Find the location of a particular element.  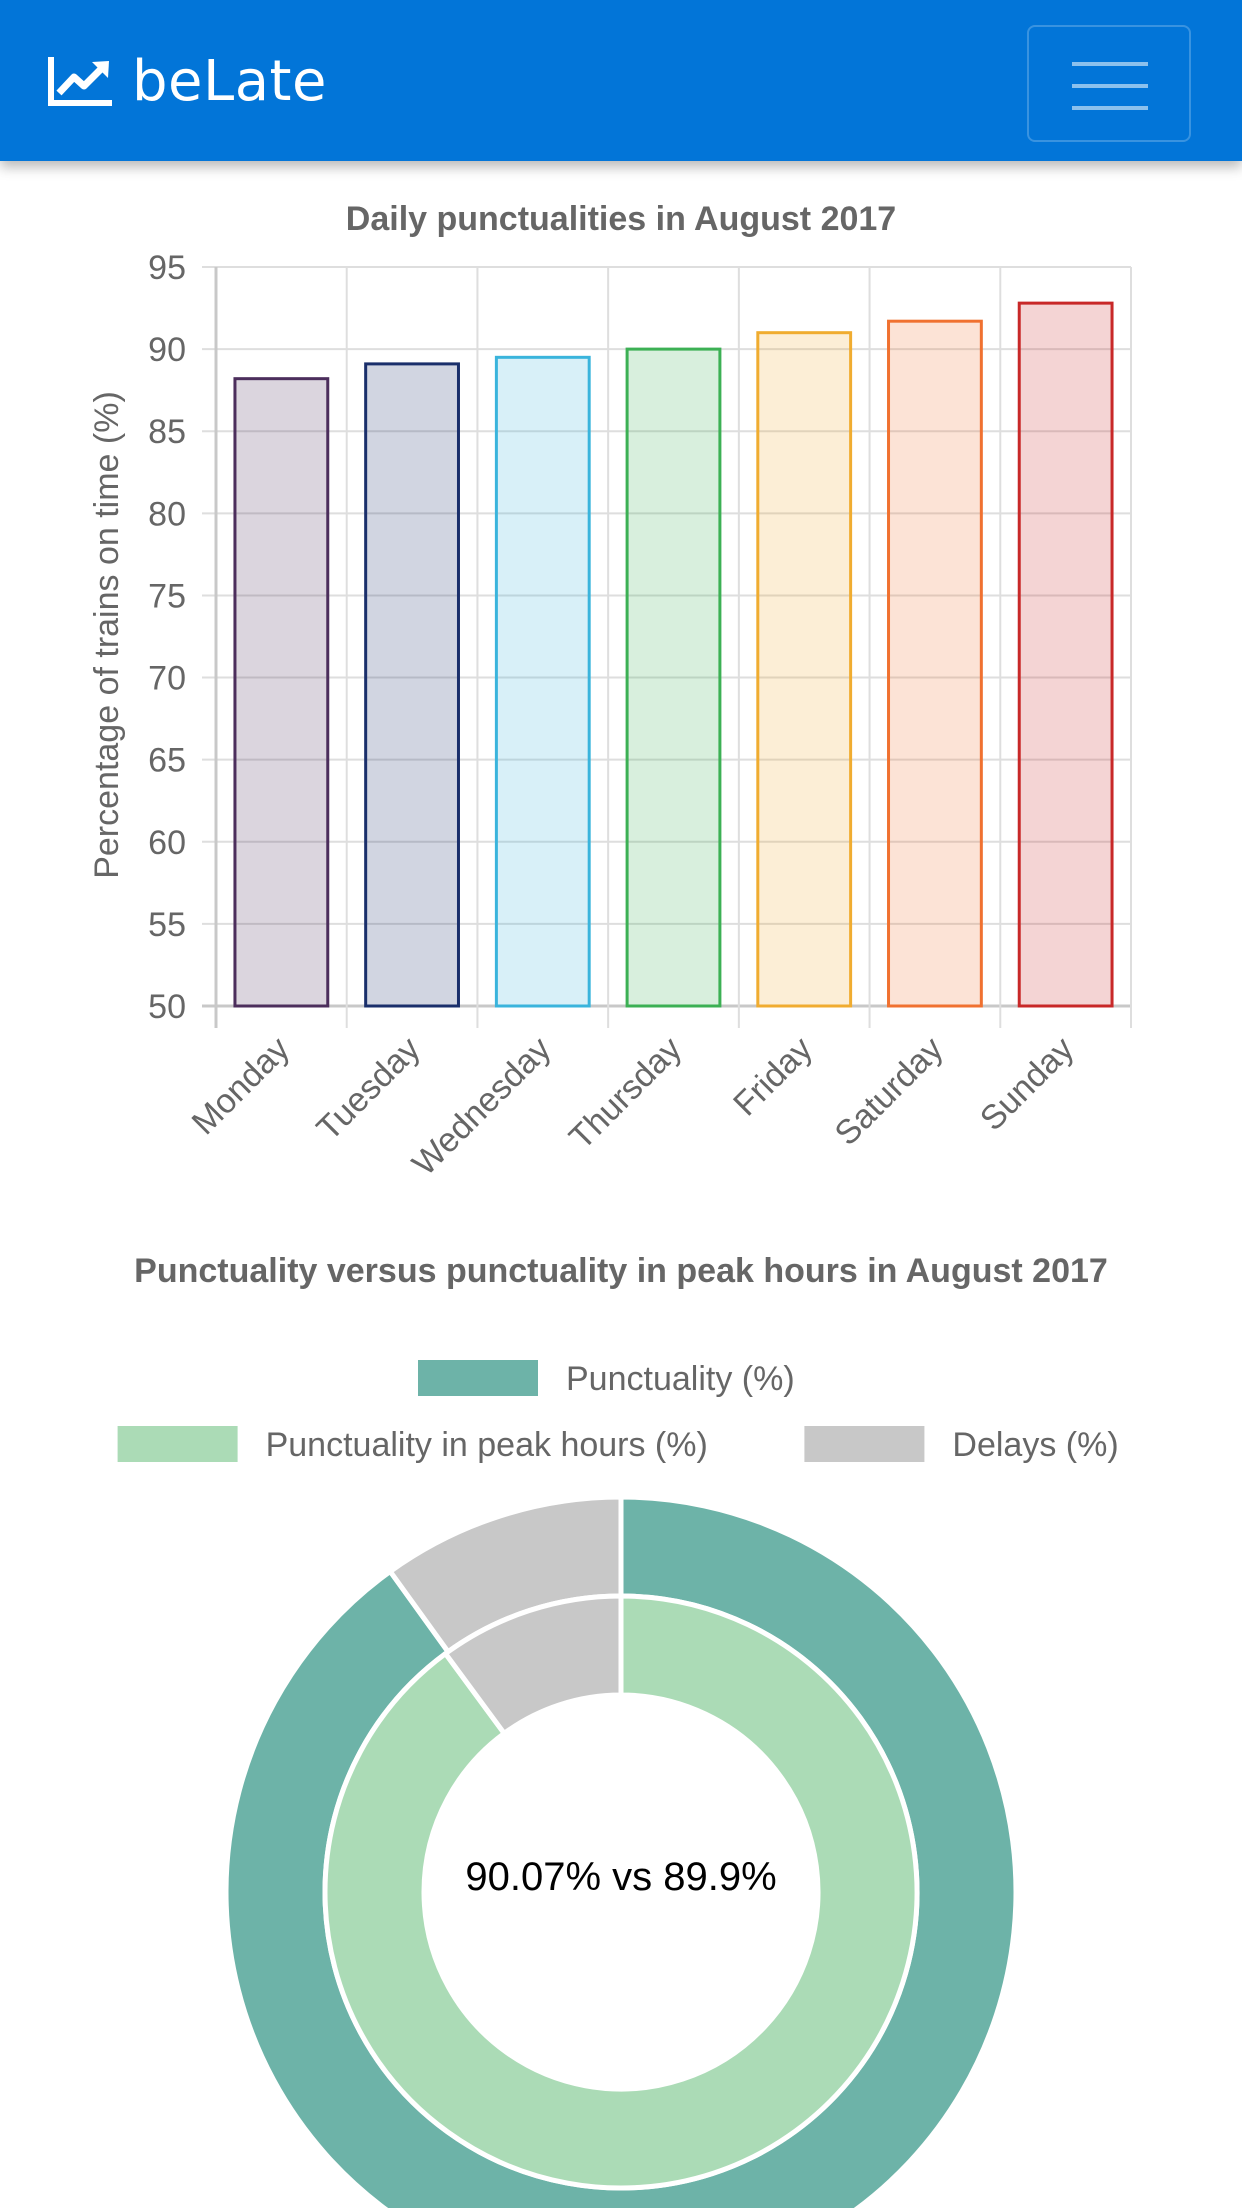

bar-monday is located at coordinates (281, 692).